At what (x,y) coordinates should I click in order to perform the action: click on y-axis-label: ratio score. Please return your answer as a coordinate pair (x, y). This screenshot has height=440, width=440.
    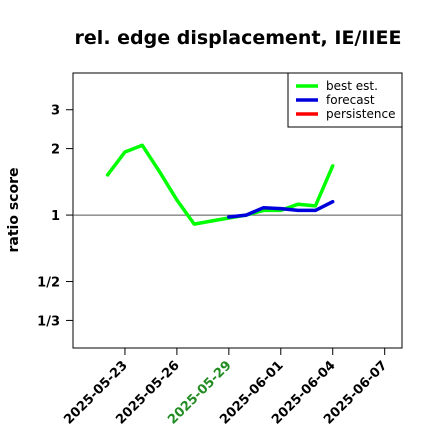
    Looking at the image, I should click on (14, 210).